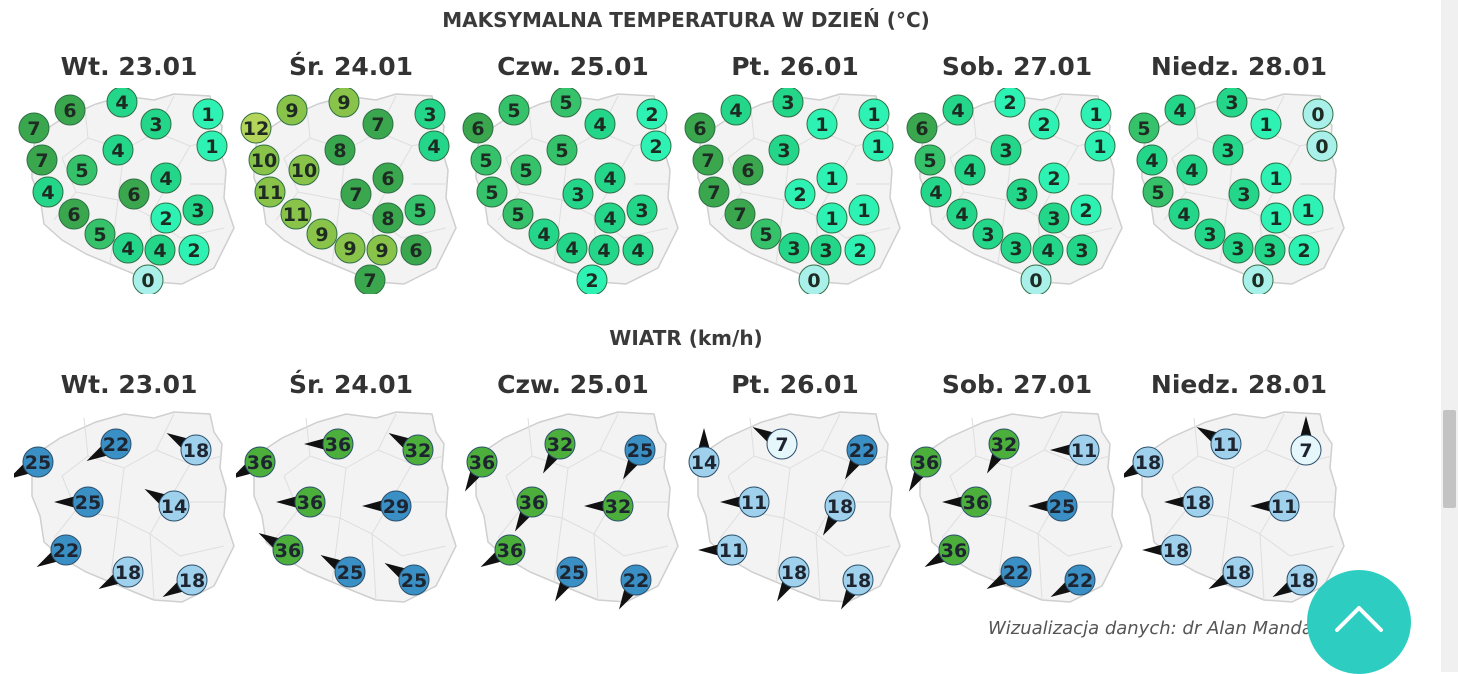  What do you see at coordinates (270, 193) in the screenshot?
I see `temperature-value: 11` at bounding box center [270, 193].